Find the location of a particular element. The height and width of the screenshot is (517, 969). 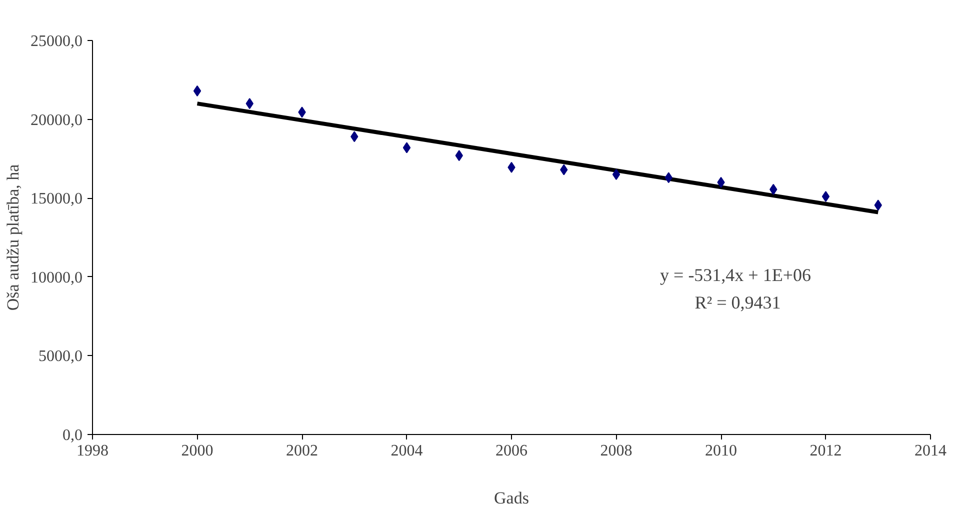

x-tick-label: 2002 is located at coordinates (302, 451).